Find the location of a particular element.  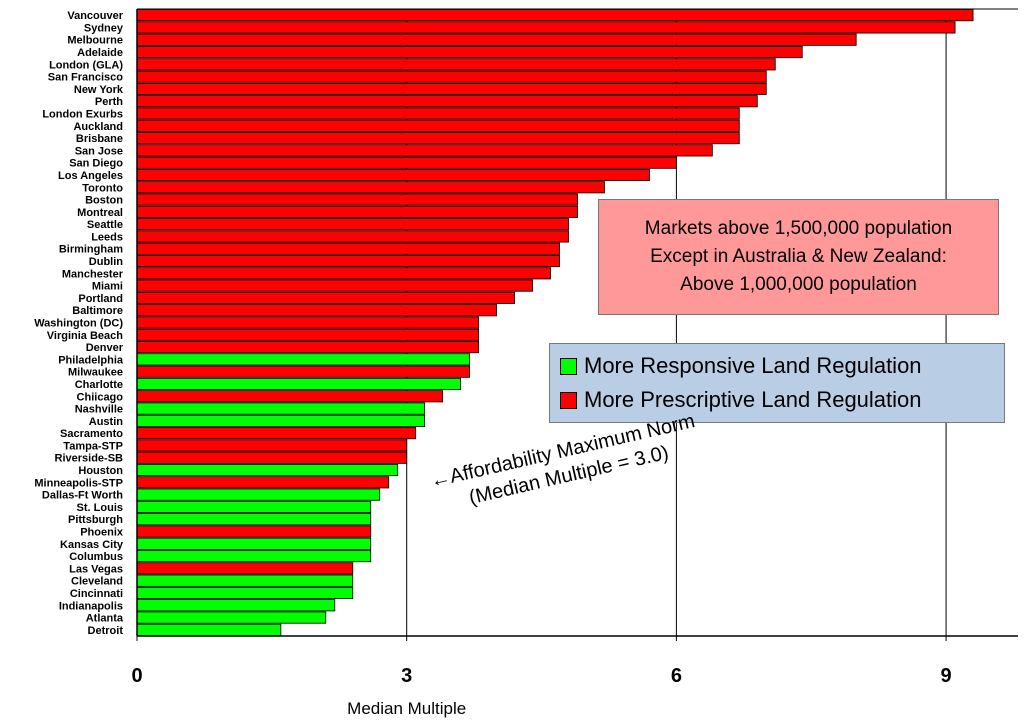

category-label-42: Phoenix is located at coordinates (102, 533).